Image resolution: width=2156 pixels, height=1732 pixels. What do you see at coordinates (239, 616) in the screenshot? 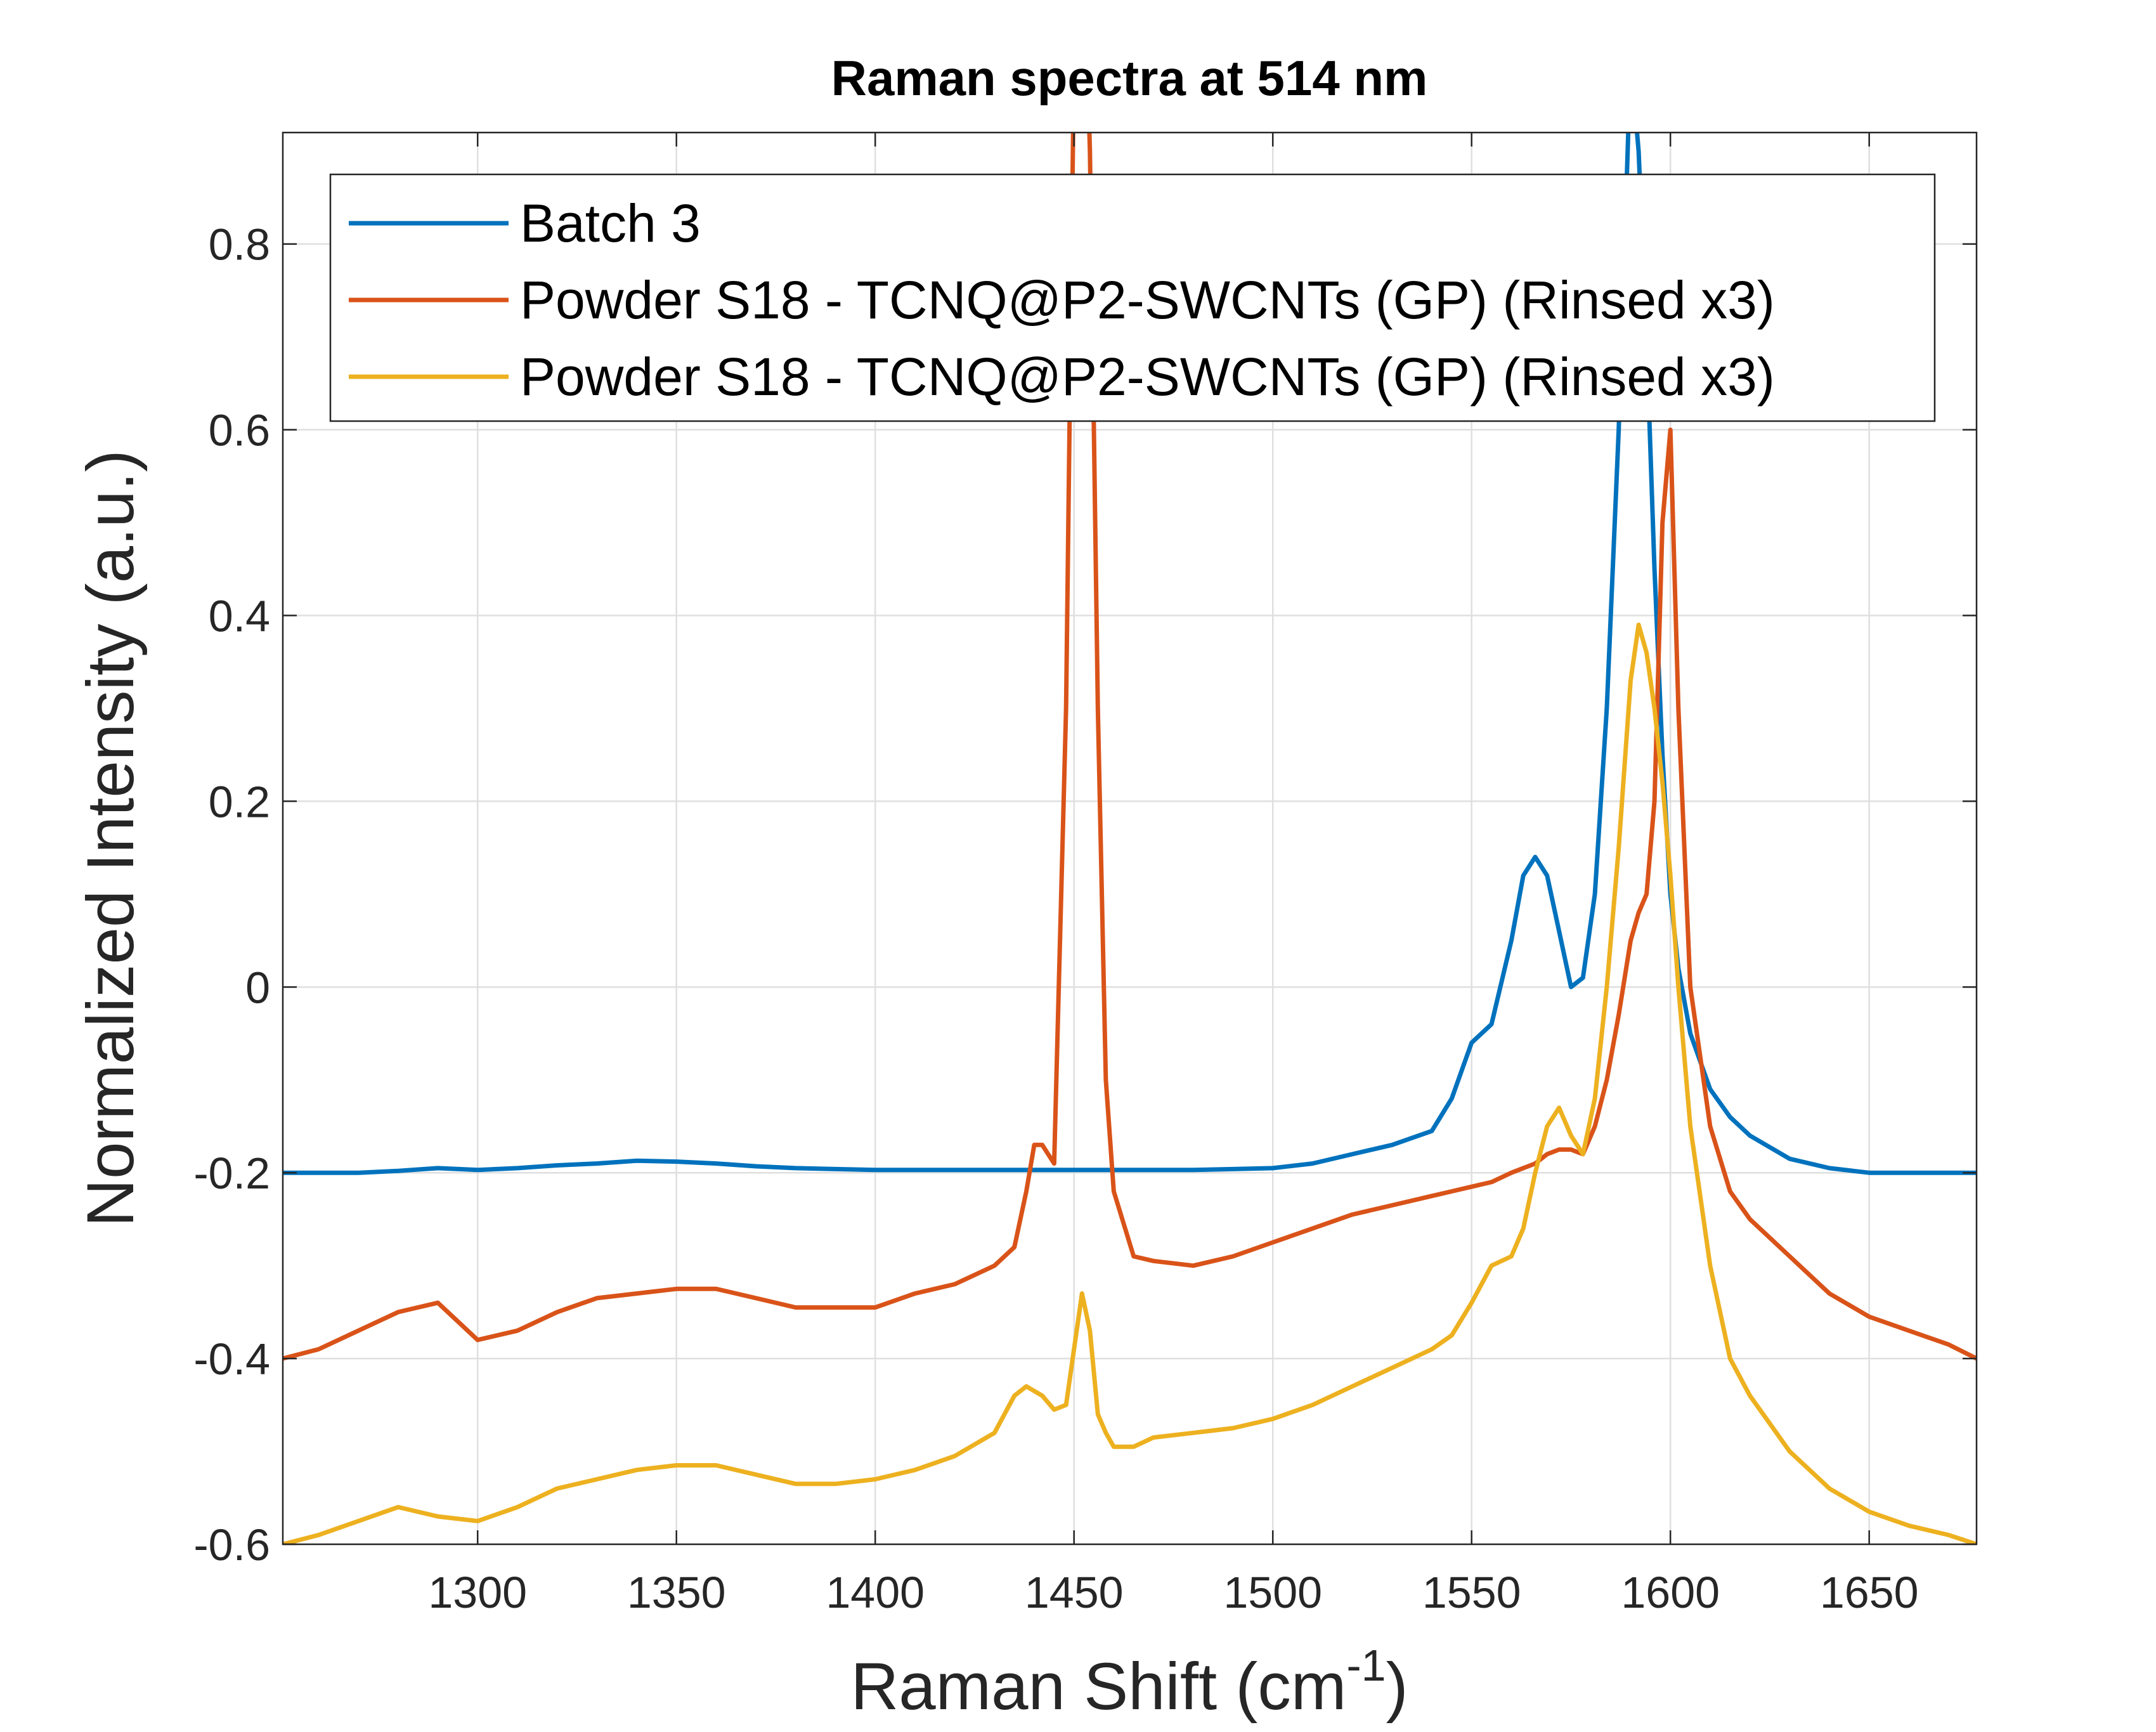
I see `y-tick-label: 0.4` at bounding box center [239, 616].